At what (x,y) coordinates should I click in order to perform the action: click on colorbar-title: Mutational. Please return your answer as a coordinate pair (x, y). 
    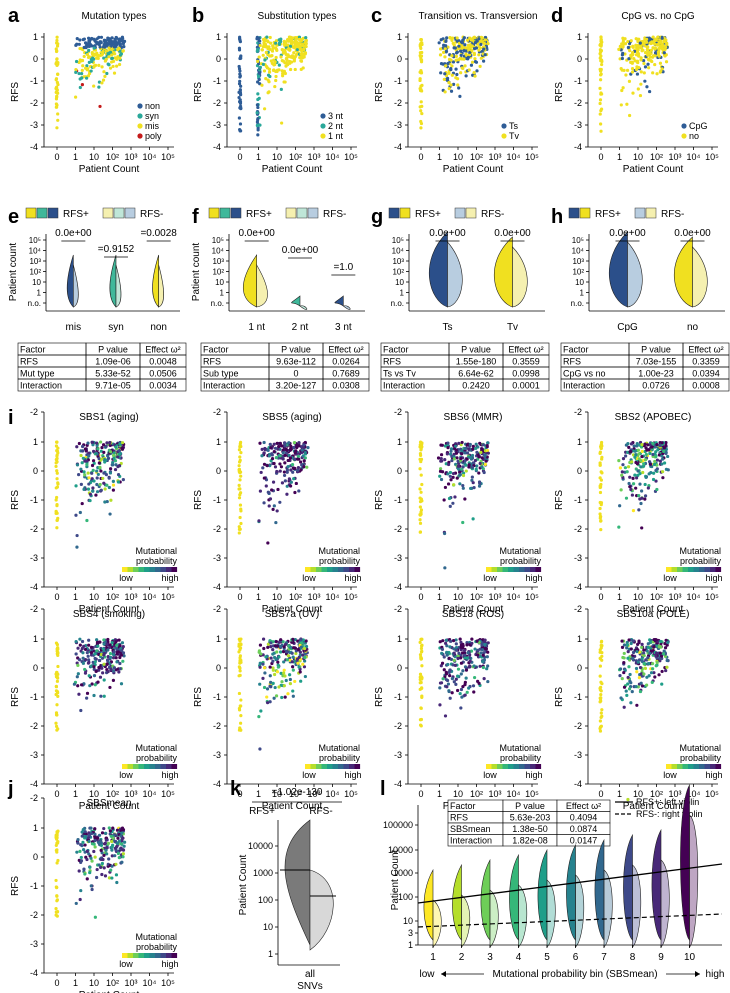
    Looking at the image, I should click on (339, 551).